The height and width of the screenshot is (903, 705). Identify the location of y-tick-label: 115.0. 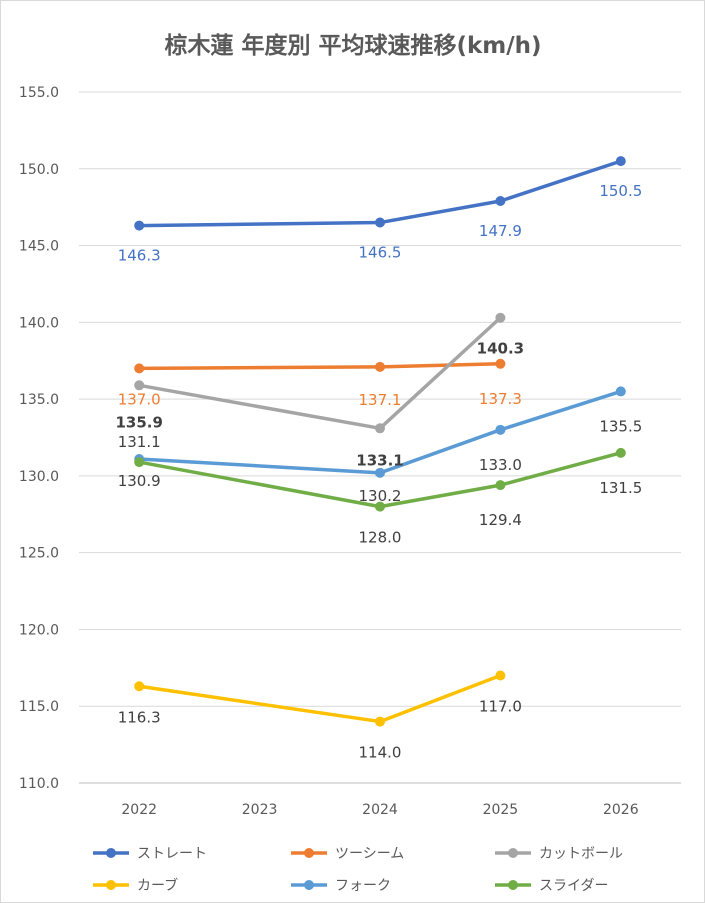
(39, 707).